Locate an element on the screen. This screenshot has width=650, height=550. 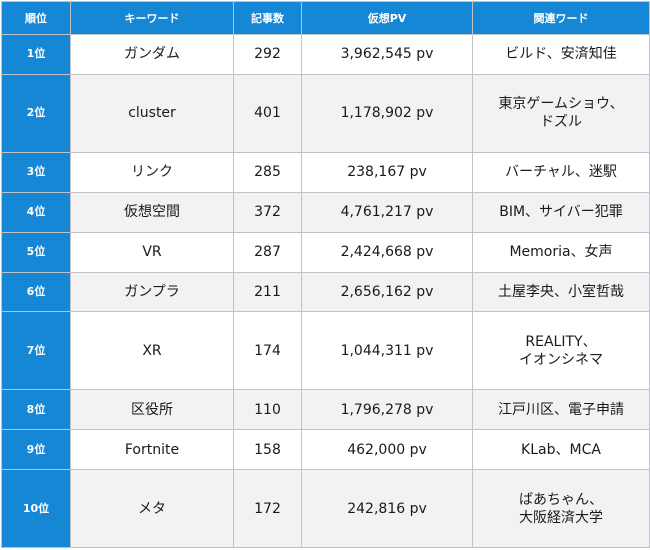
table-row: 3位 リンク 285 238,167 pv バーチャル、迷駅 is located at coordinates (325, 172).